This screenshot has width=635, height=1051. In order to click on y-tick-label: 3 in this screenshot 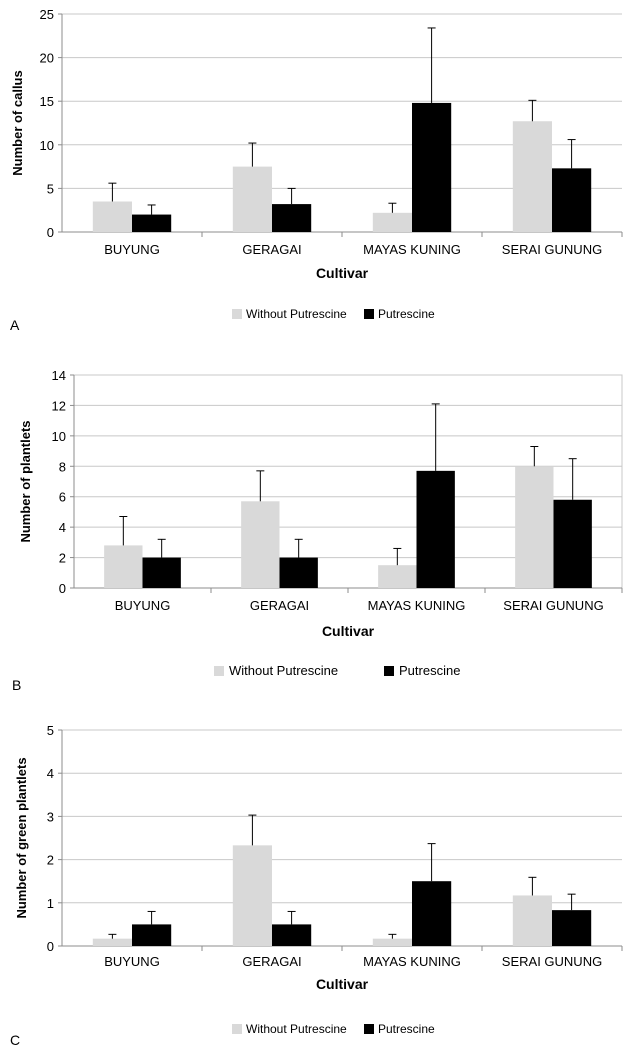, I will do `click(50, 816)`.